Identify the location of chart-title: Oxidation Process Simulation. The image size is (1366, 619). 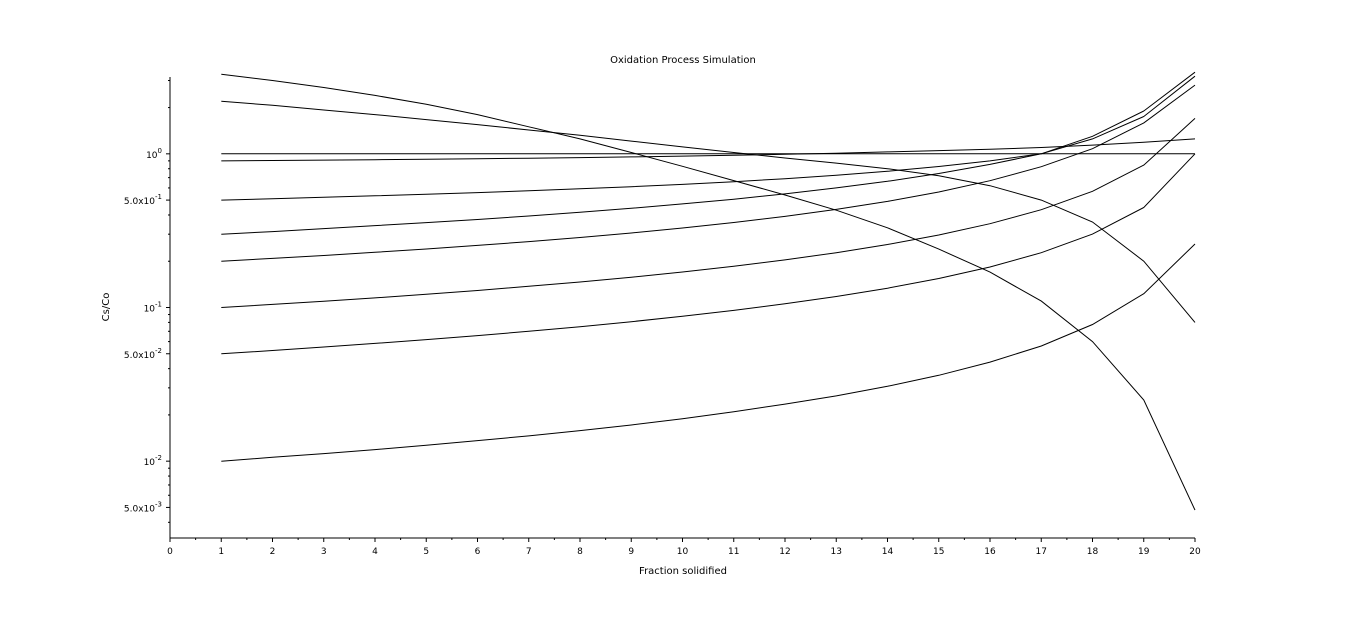
(683, 60).